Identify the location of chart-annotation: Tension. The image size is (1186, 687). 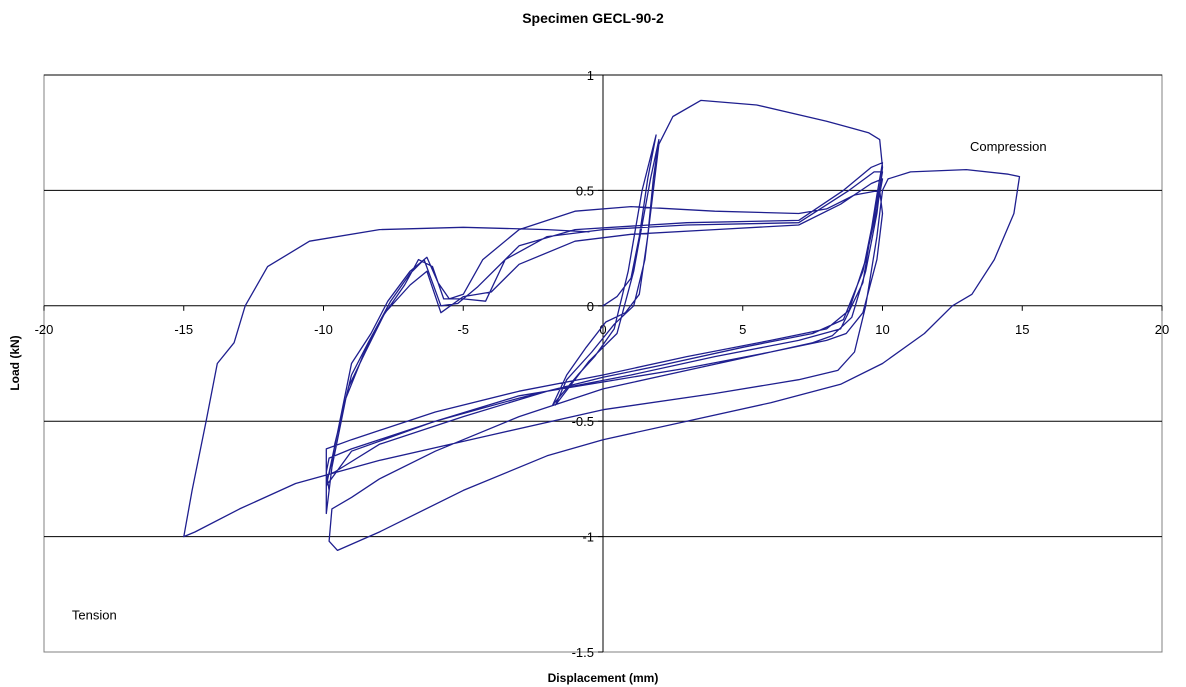
(94, 615).